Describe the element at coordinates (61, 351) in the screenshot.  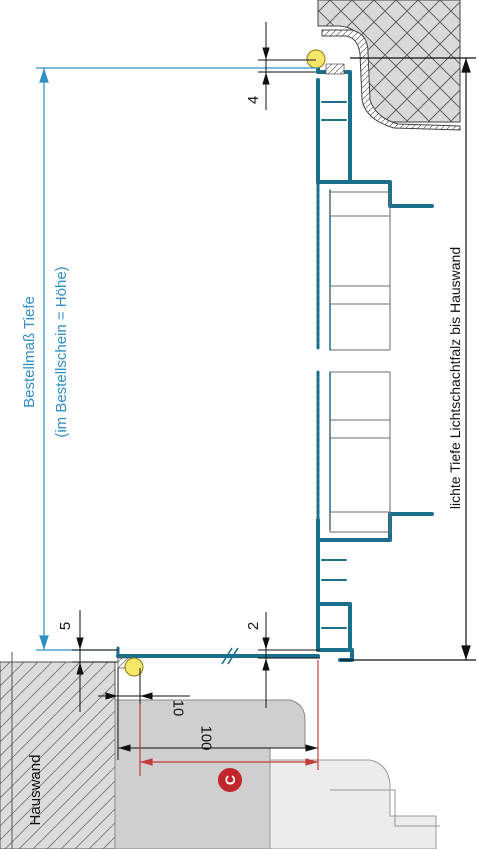
I see `order-dimension-note: (im Bestellschein = Höhe)` at that location.